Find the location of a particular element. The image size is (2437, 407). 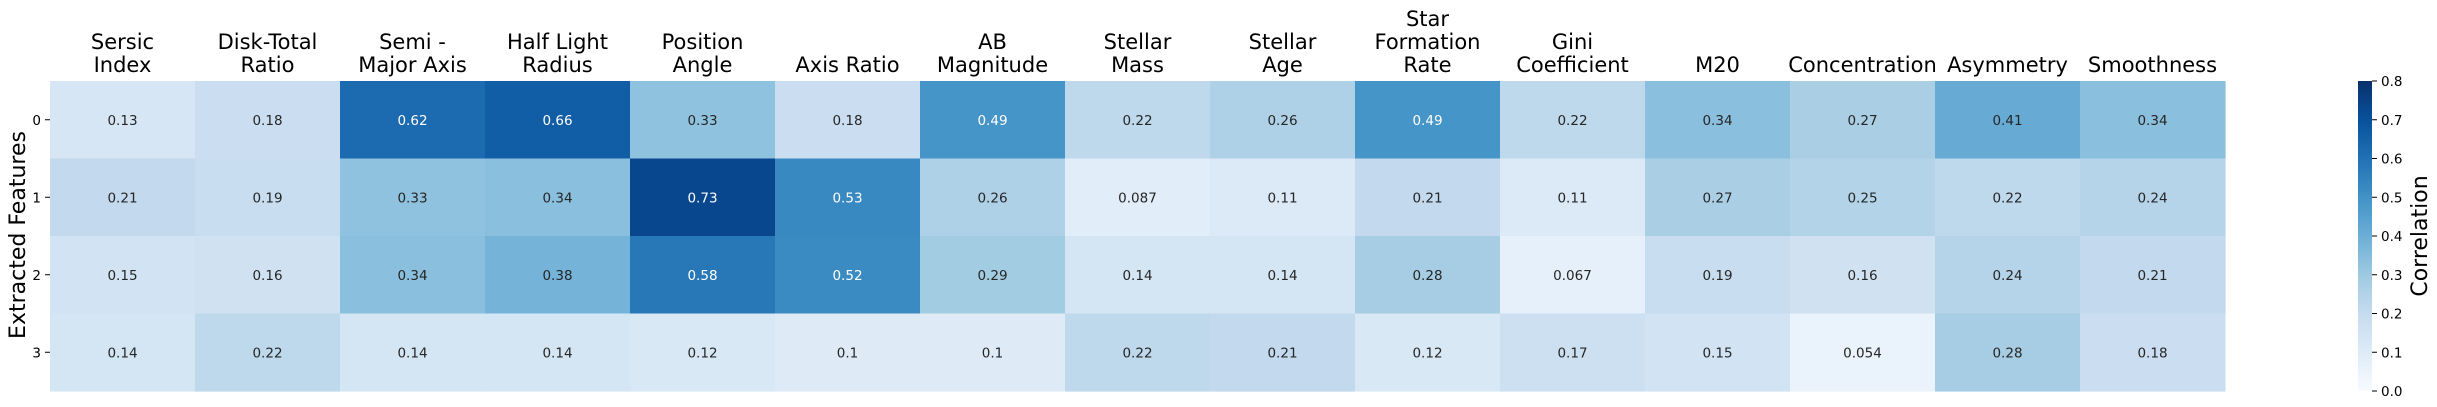

column-label-line: Axis Ratio is located at coordinates (847, 65).